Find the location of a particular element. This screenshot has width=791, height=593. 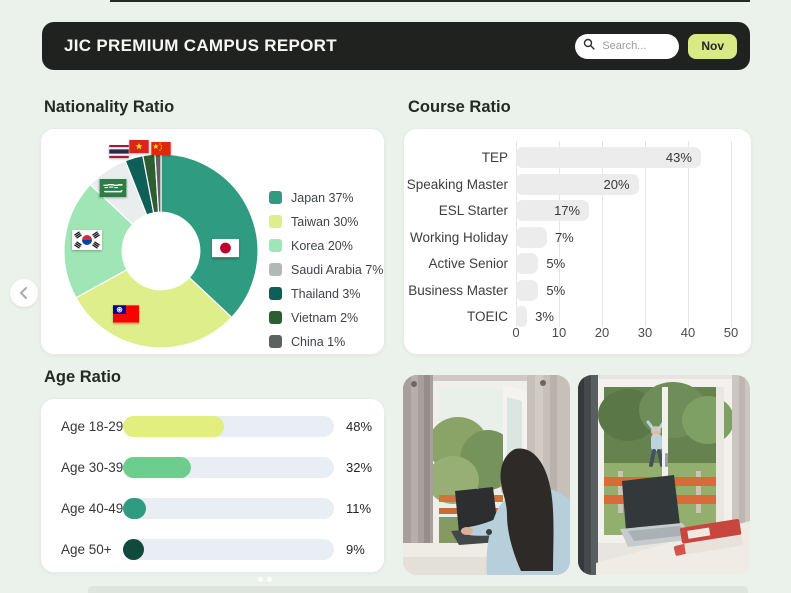

age-bar-row: Age 50+ 9% is located at coordinates (212, 549).